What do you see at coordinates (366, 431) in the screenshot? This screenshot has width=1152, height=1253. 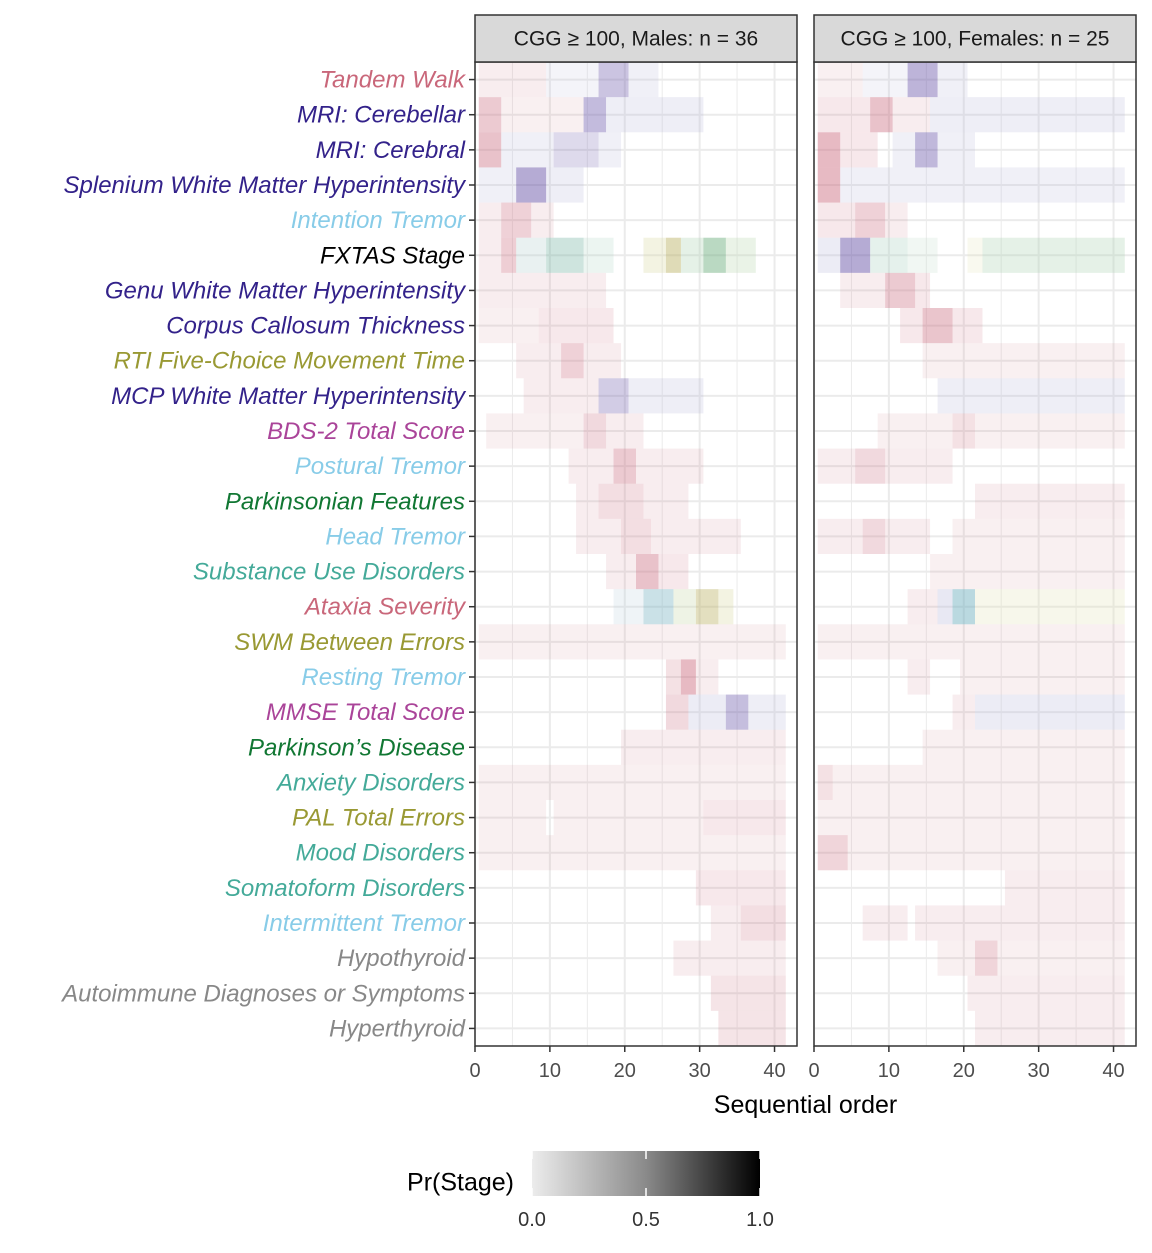 I see `y-tick-label: BDS-2 Total Score` at bounding box center [366, 431].